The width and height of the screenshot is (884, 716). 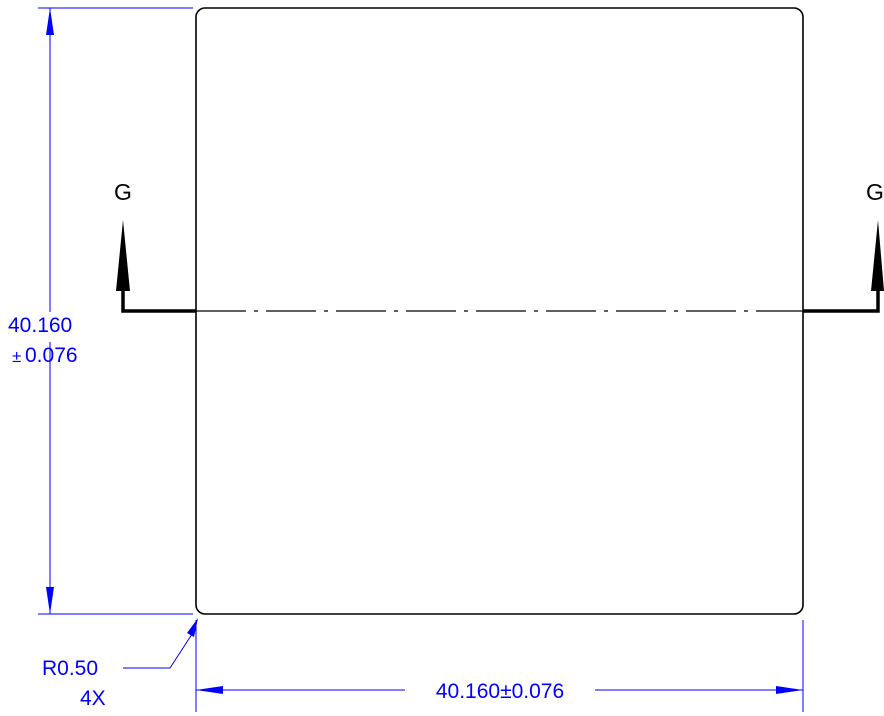 I want to click on dimension-arrow-up-icon, so click(x=50, y=21).